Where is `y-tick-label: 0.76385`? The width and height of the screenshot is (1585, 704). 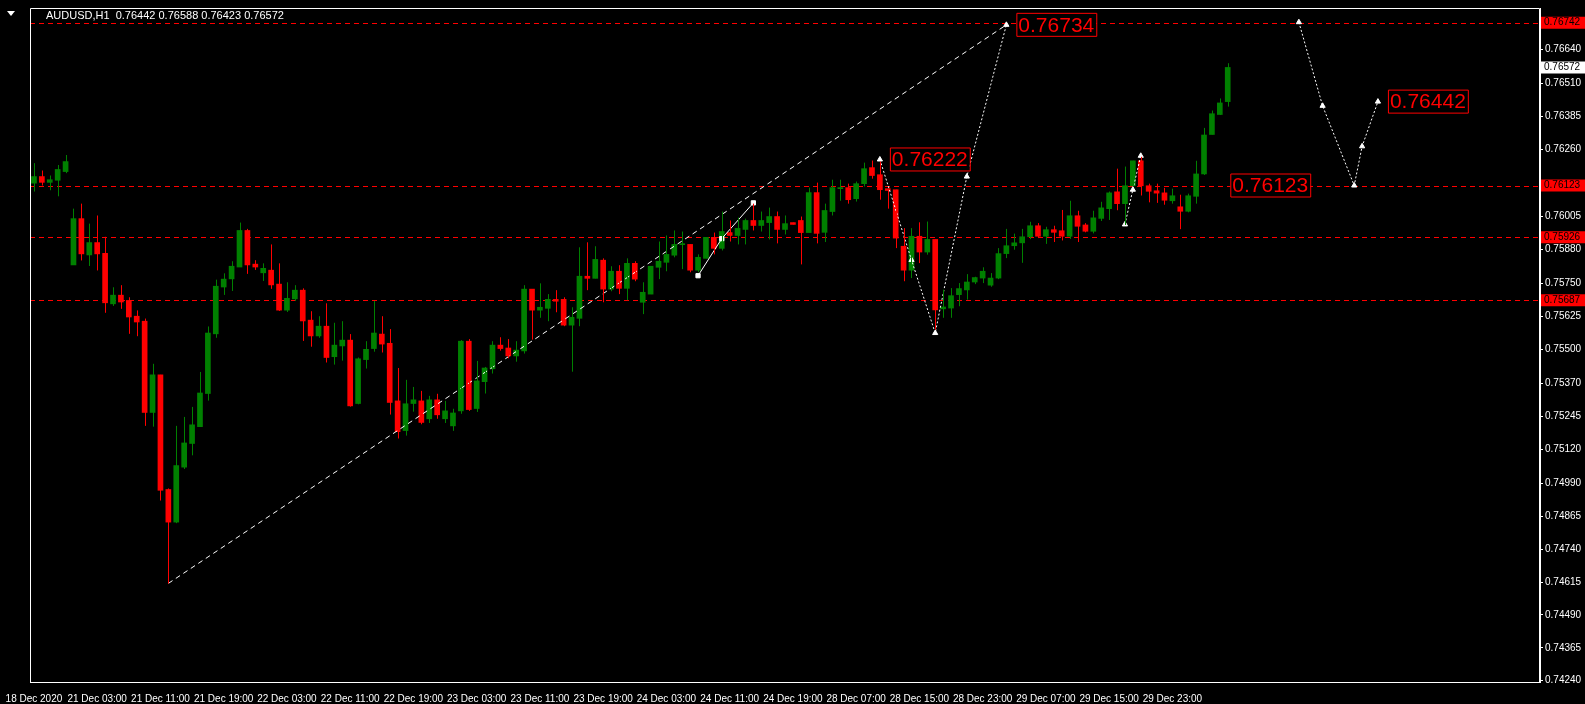 y-tick-label: 0.76385 is located at coordinates (1563, 116).